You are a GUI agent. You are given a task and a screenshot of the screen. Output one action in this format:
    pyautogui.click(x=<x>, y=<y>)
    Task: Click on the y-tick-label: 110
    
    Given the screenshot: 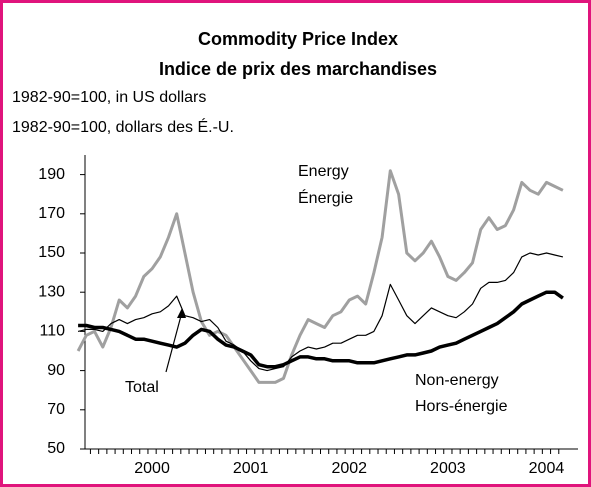 What is the action you would take?
    pyautogui.click(x=52, y=331)
    